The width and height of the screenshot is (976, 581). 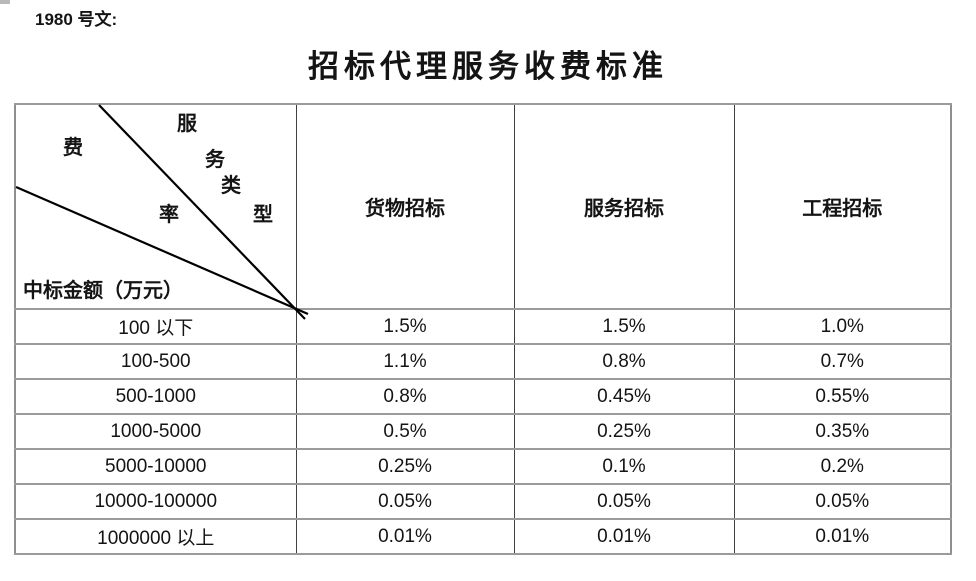 What do you see at coordinates (187, 124) in the screenshot?
I see `diag-type-char: 服` at bounding box center [187, 124].